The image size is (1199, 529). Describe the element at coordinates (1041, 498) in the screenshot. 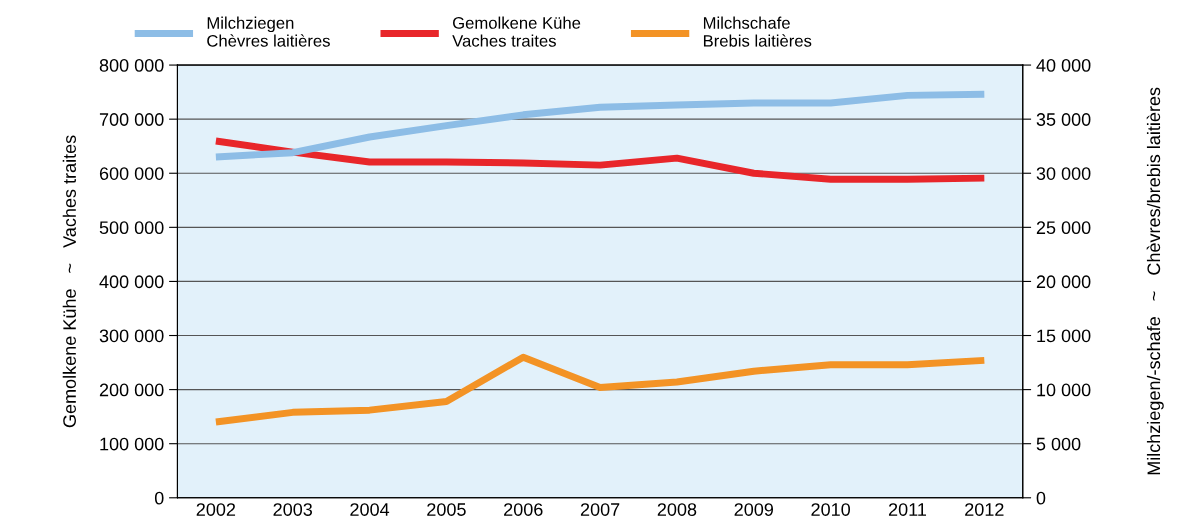

I see `y2-tick-label: 0` at that location.